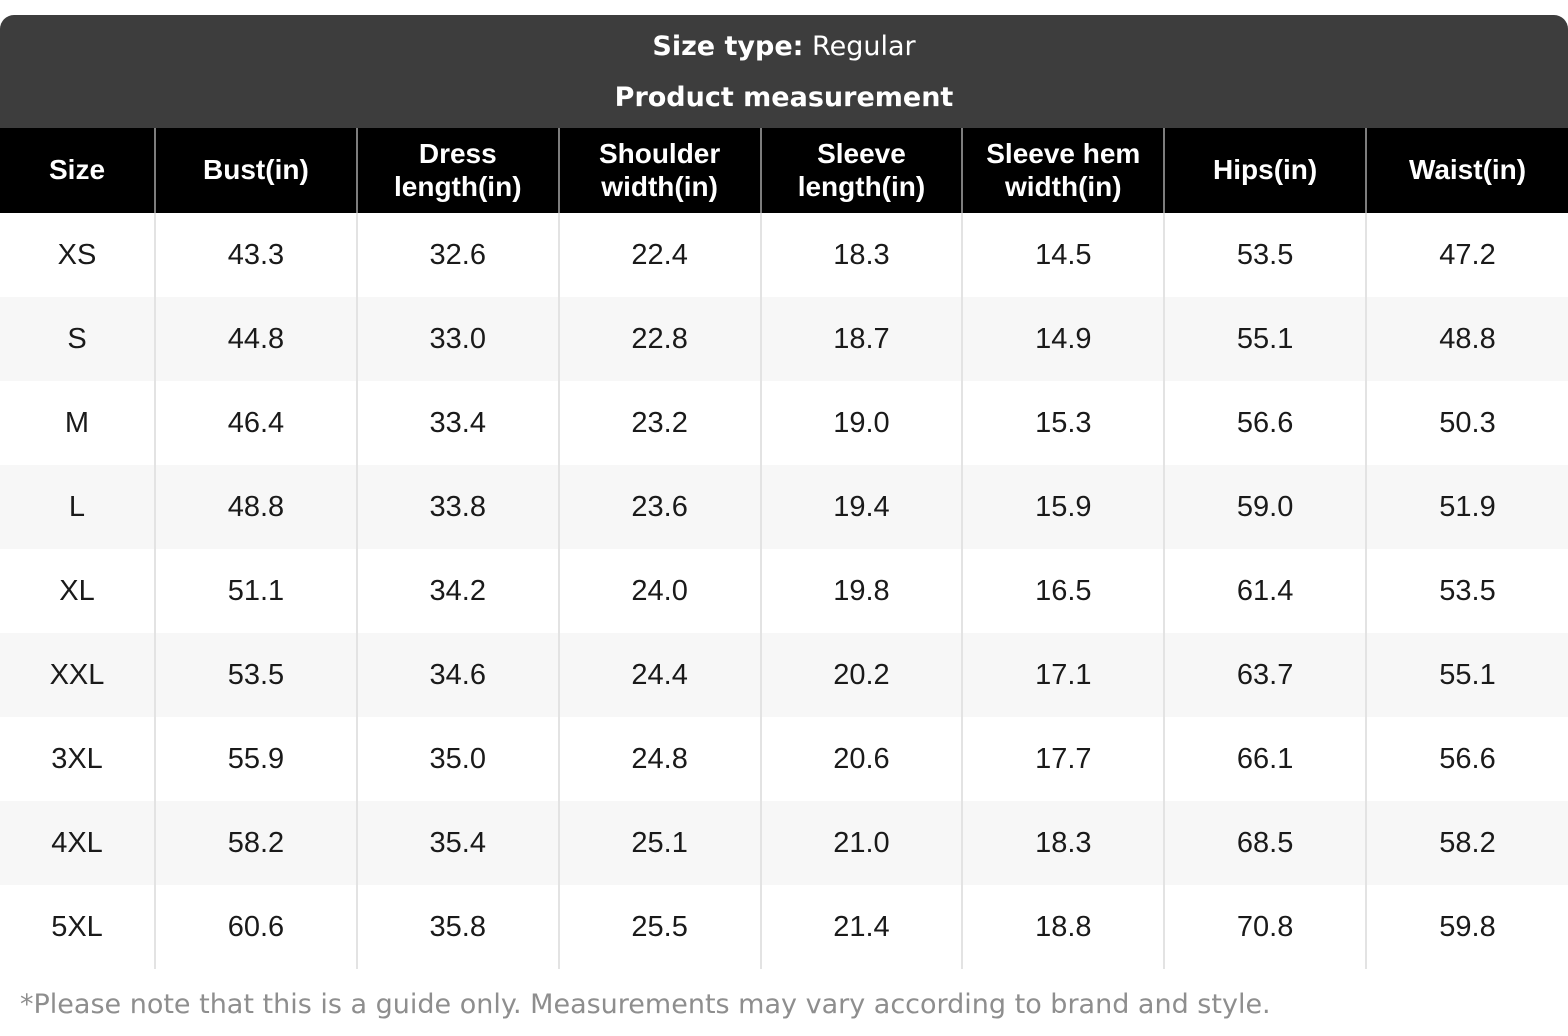 The width and height of the screenshot is (1568, 1036). What do you see at coordinates (1063, 339) in the screenshot?
I see `measurement-cell: 14.9` at bounding box center [1063, 339].